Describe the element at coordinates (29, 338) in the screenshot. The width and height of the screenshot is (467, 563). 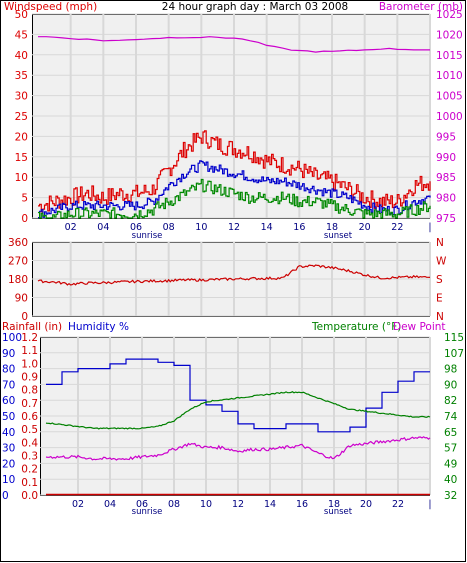
I see `rainfall-tick-label: 1.2` at that location.